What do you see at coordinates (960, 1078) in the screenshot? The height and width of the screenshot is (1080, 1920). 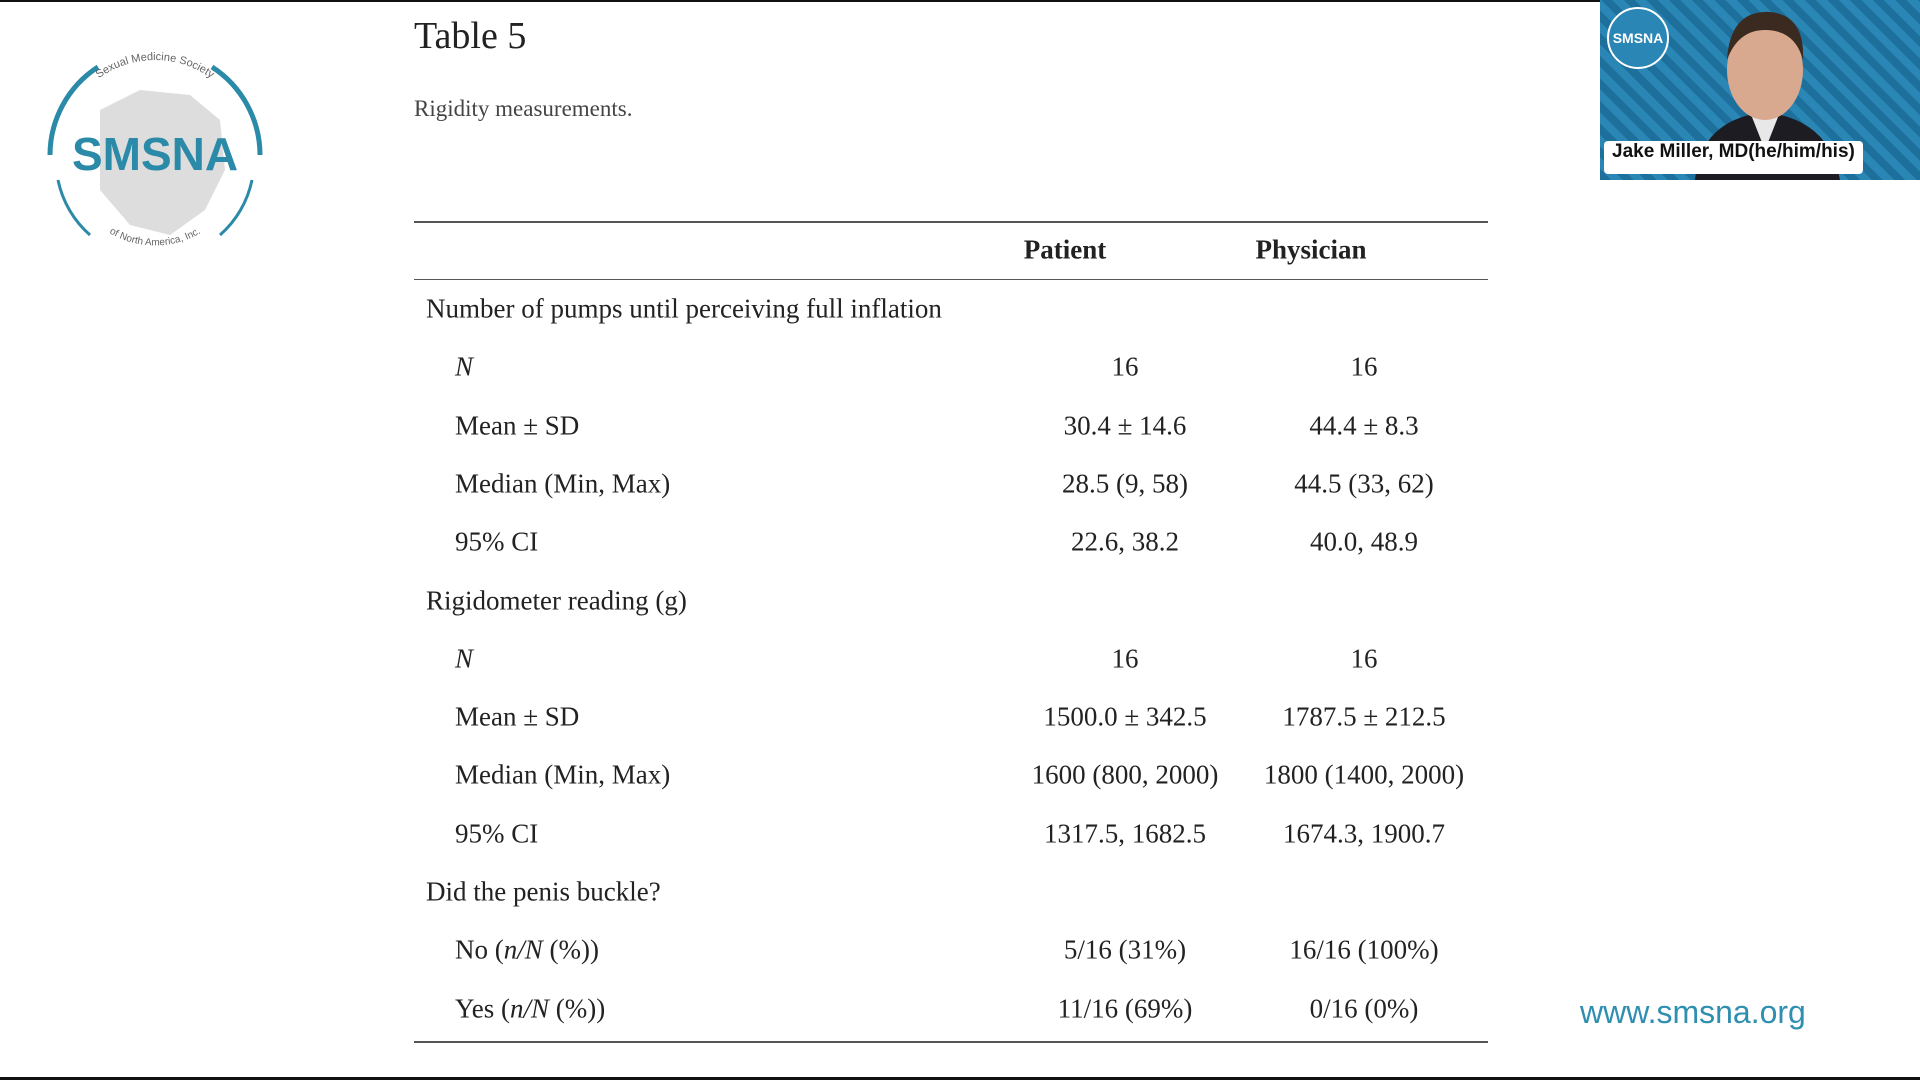 I see `bottom-border` at bounding box center [960, 1078].